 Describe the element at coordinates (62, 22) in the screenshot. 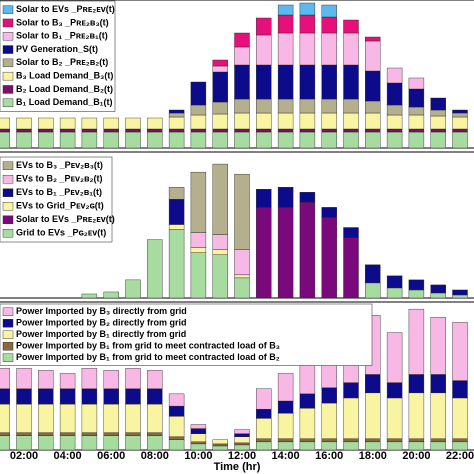

I see `legend-label: Solar to B₃ _Pʀᴇ₂ʙ₃(t)` at that location.